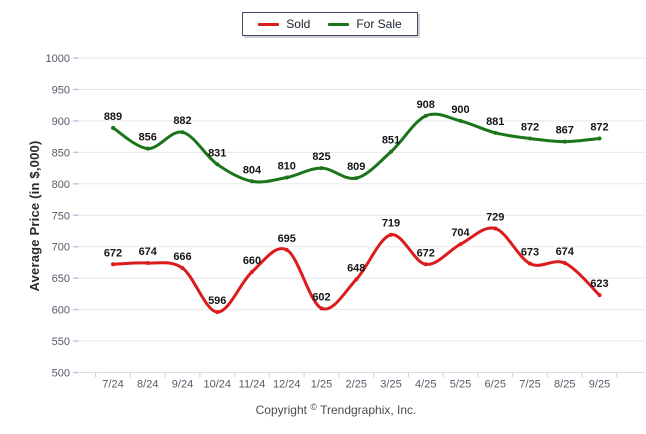 The height and width of the screenshot is (434, 646). What do you see at coordinates (182, 385) in the screenshot?
I see `x-tick-label: 9/24` at bounding box center [182, 385].